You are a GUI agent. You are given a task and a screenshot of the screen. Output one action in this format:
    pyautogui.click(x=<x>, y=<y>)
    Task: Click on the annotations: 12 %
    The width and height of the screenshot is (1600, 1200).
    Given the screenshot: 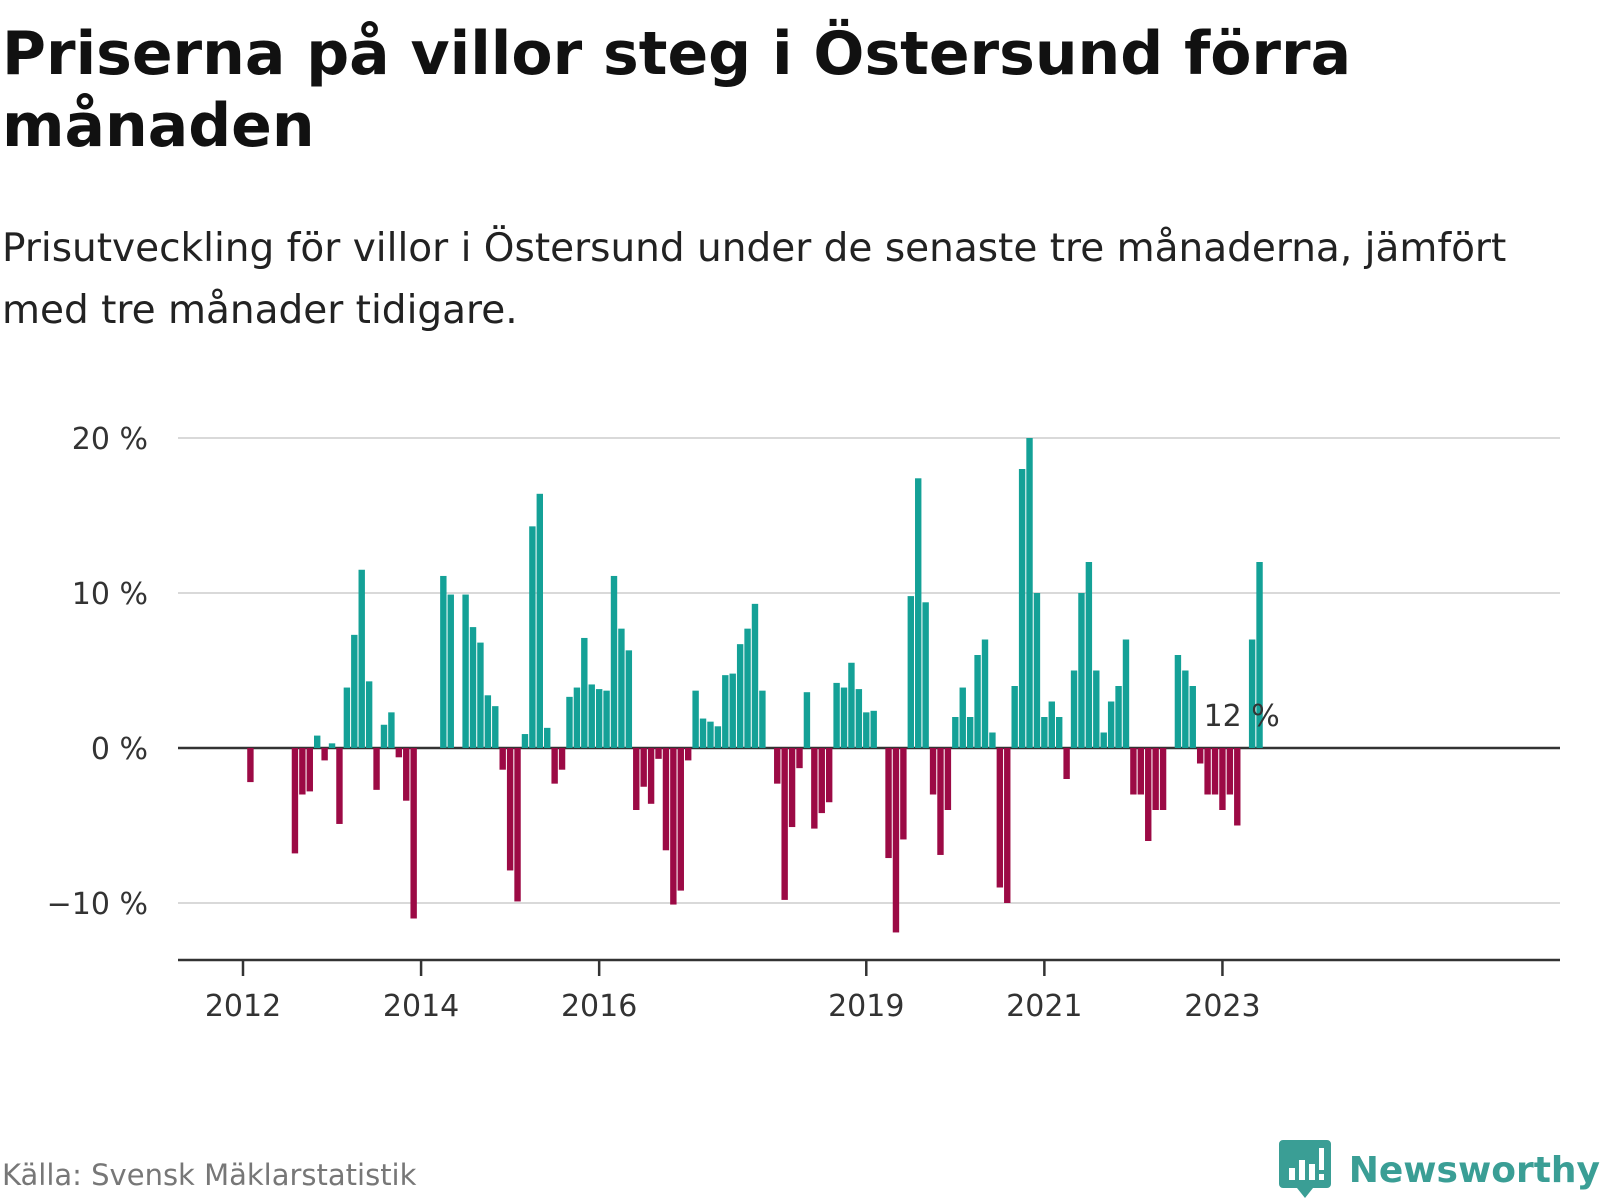 What is the action you would take?
    pyautogui.click(x=1242, y=716)
    